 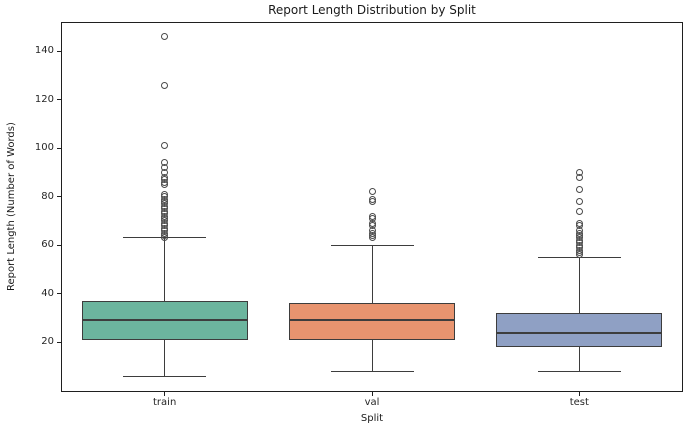 I want to click on median-val, so click(x=372, y=320).